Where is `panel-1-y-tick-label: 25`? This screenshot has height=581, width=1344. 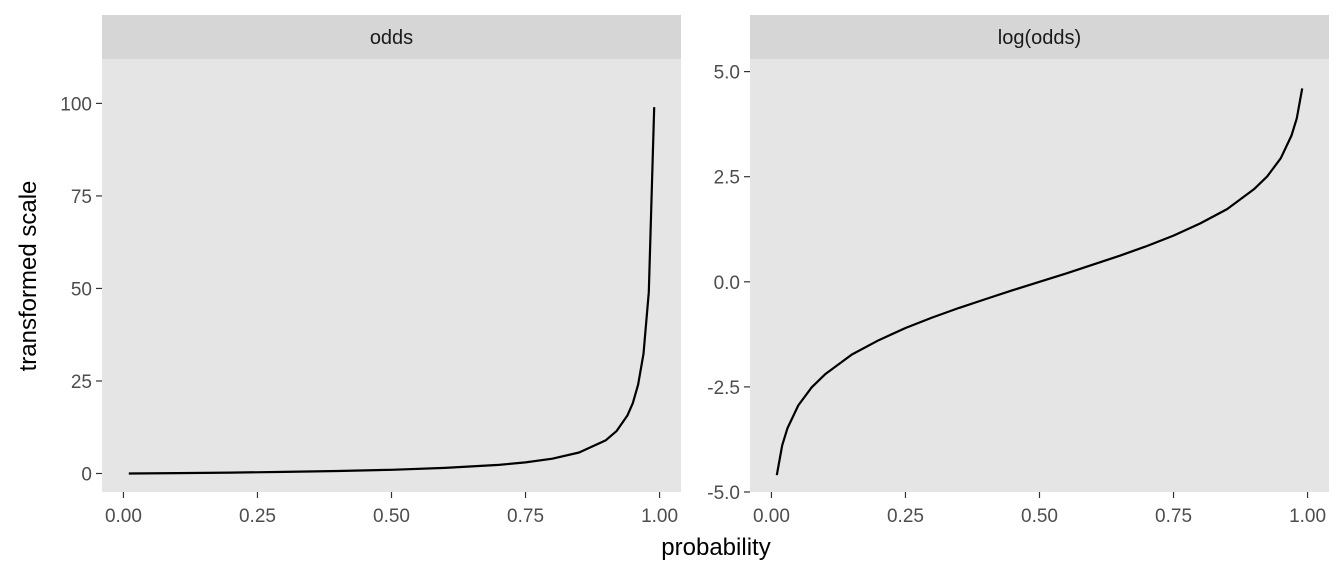 panel-1-y-tick-label: 25 is located at coordinates (81, 382).